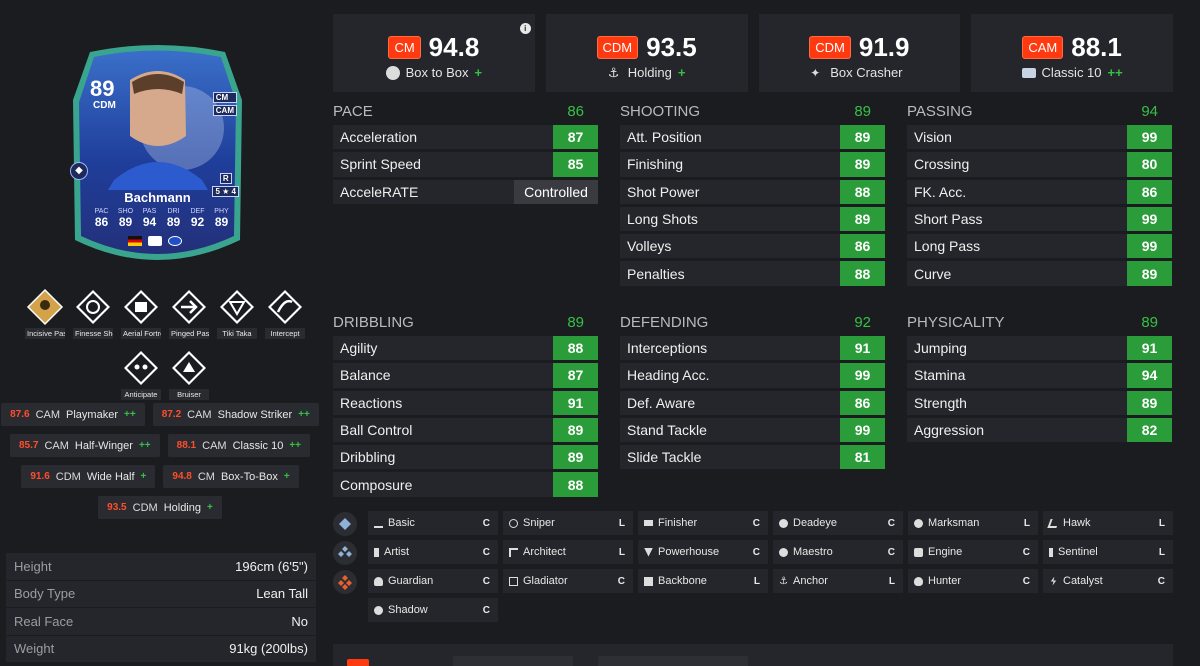  I want to click on chem-style-backbone: Backbone L, so click(703, 581).